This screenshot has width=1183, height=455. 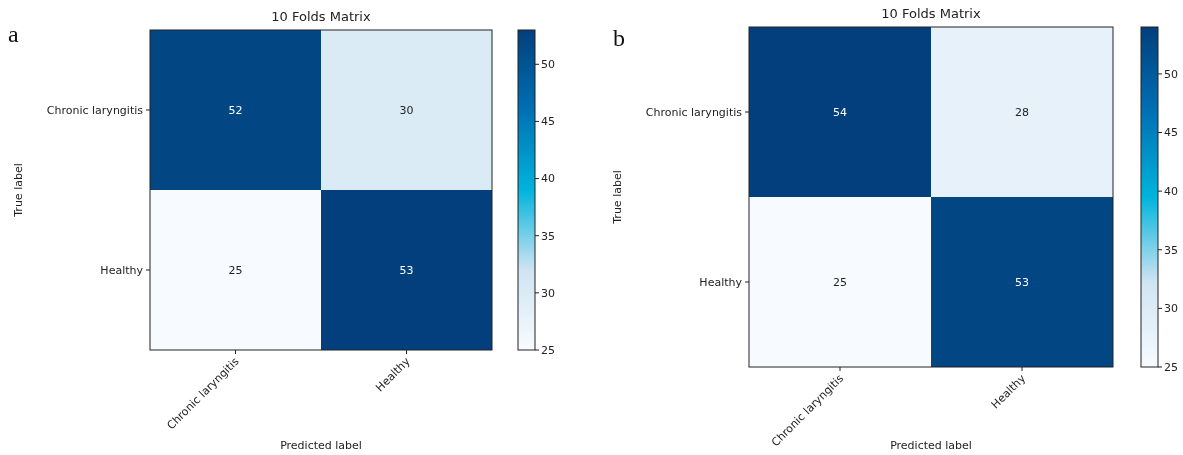 What do you see at coordinates (619, 38) in the screenshot?
I see `text: b` at bounding box center [619, 38].